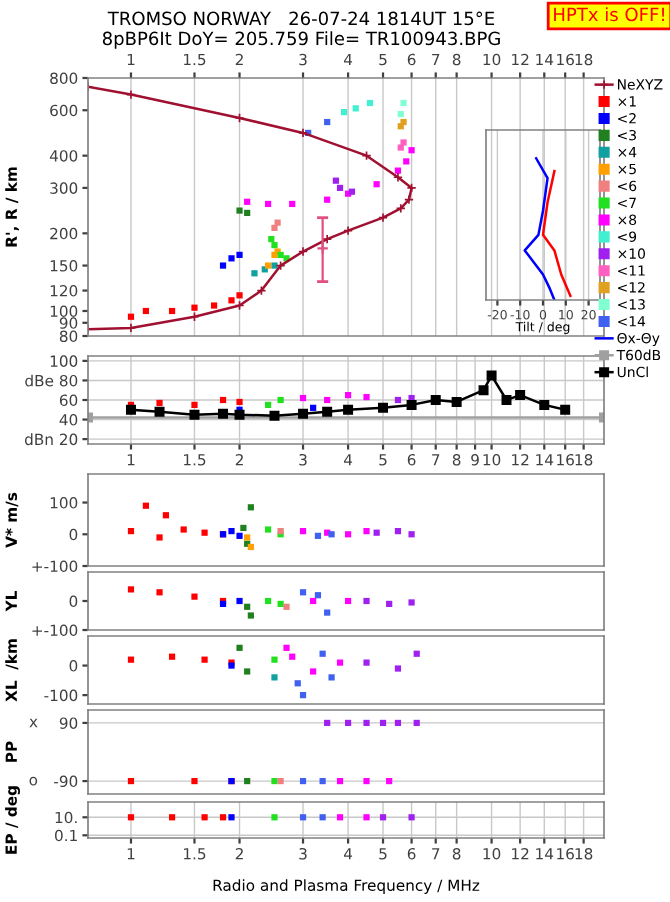 The image size is (670, 902). I want to click on chart-title: TROMSO NORWAY 26-07-24 1814UT 15°E, so click(301, 18).